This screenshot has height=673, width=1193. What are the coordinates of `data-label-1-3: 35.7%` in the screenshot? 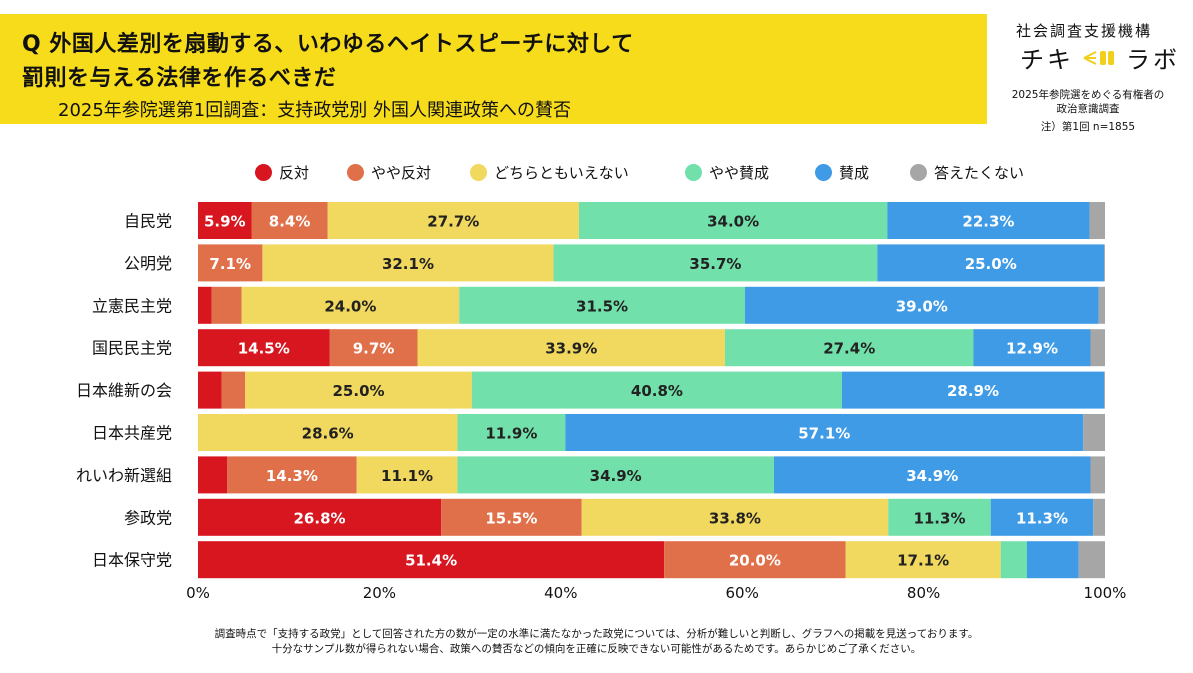 It's located at (715, 264).